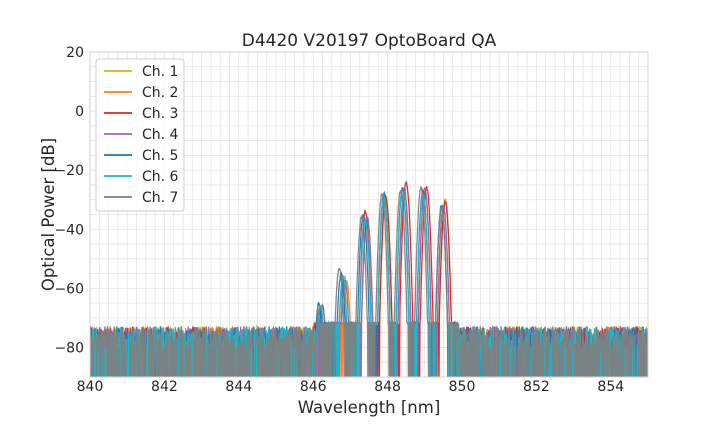 The height and width of the screenshot is (432, 720). What do you see at coordinates (160, 93) in the screenshot?
I see `legend-label: Ch. 2` at bounding box center [160, 93].